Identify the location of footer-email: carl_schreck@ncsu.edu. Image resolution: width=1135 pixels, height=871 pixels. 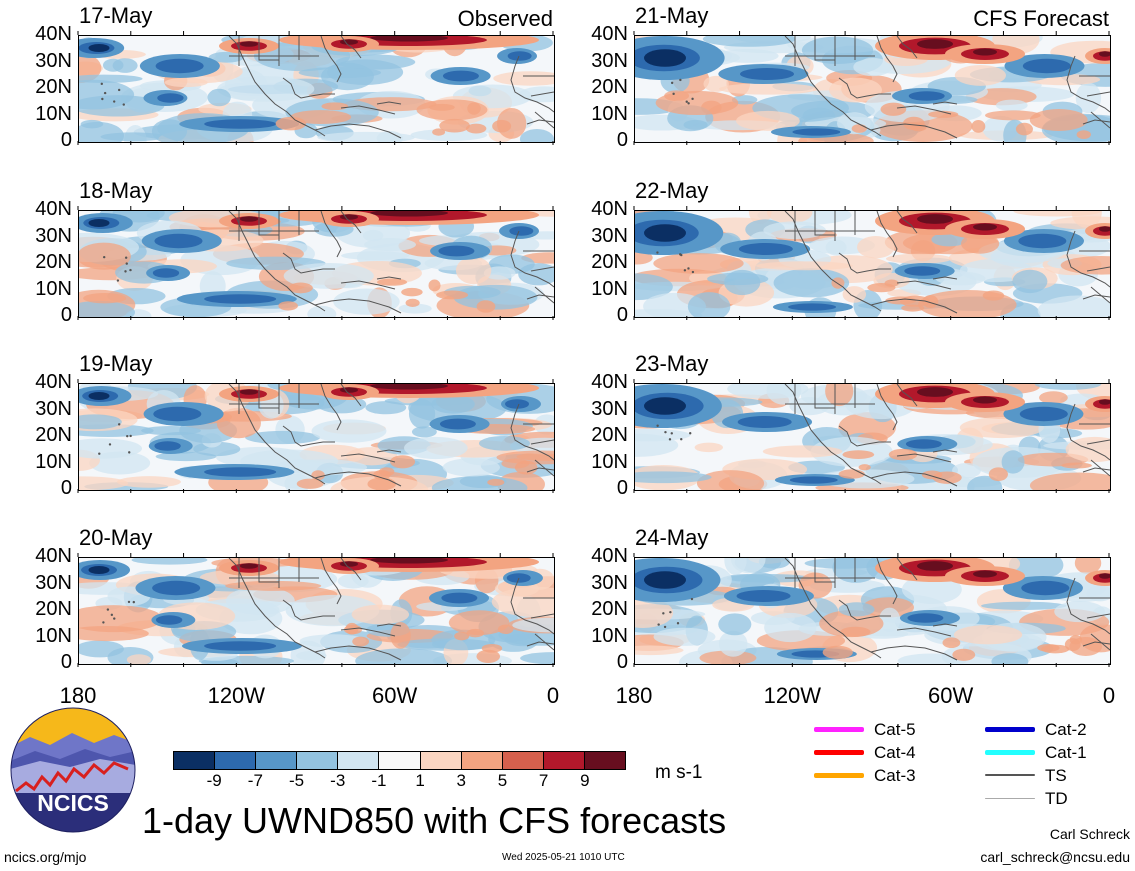
(1055, 857).